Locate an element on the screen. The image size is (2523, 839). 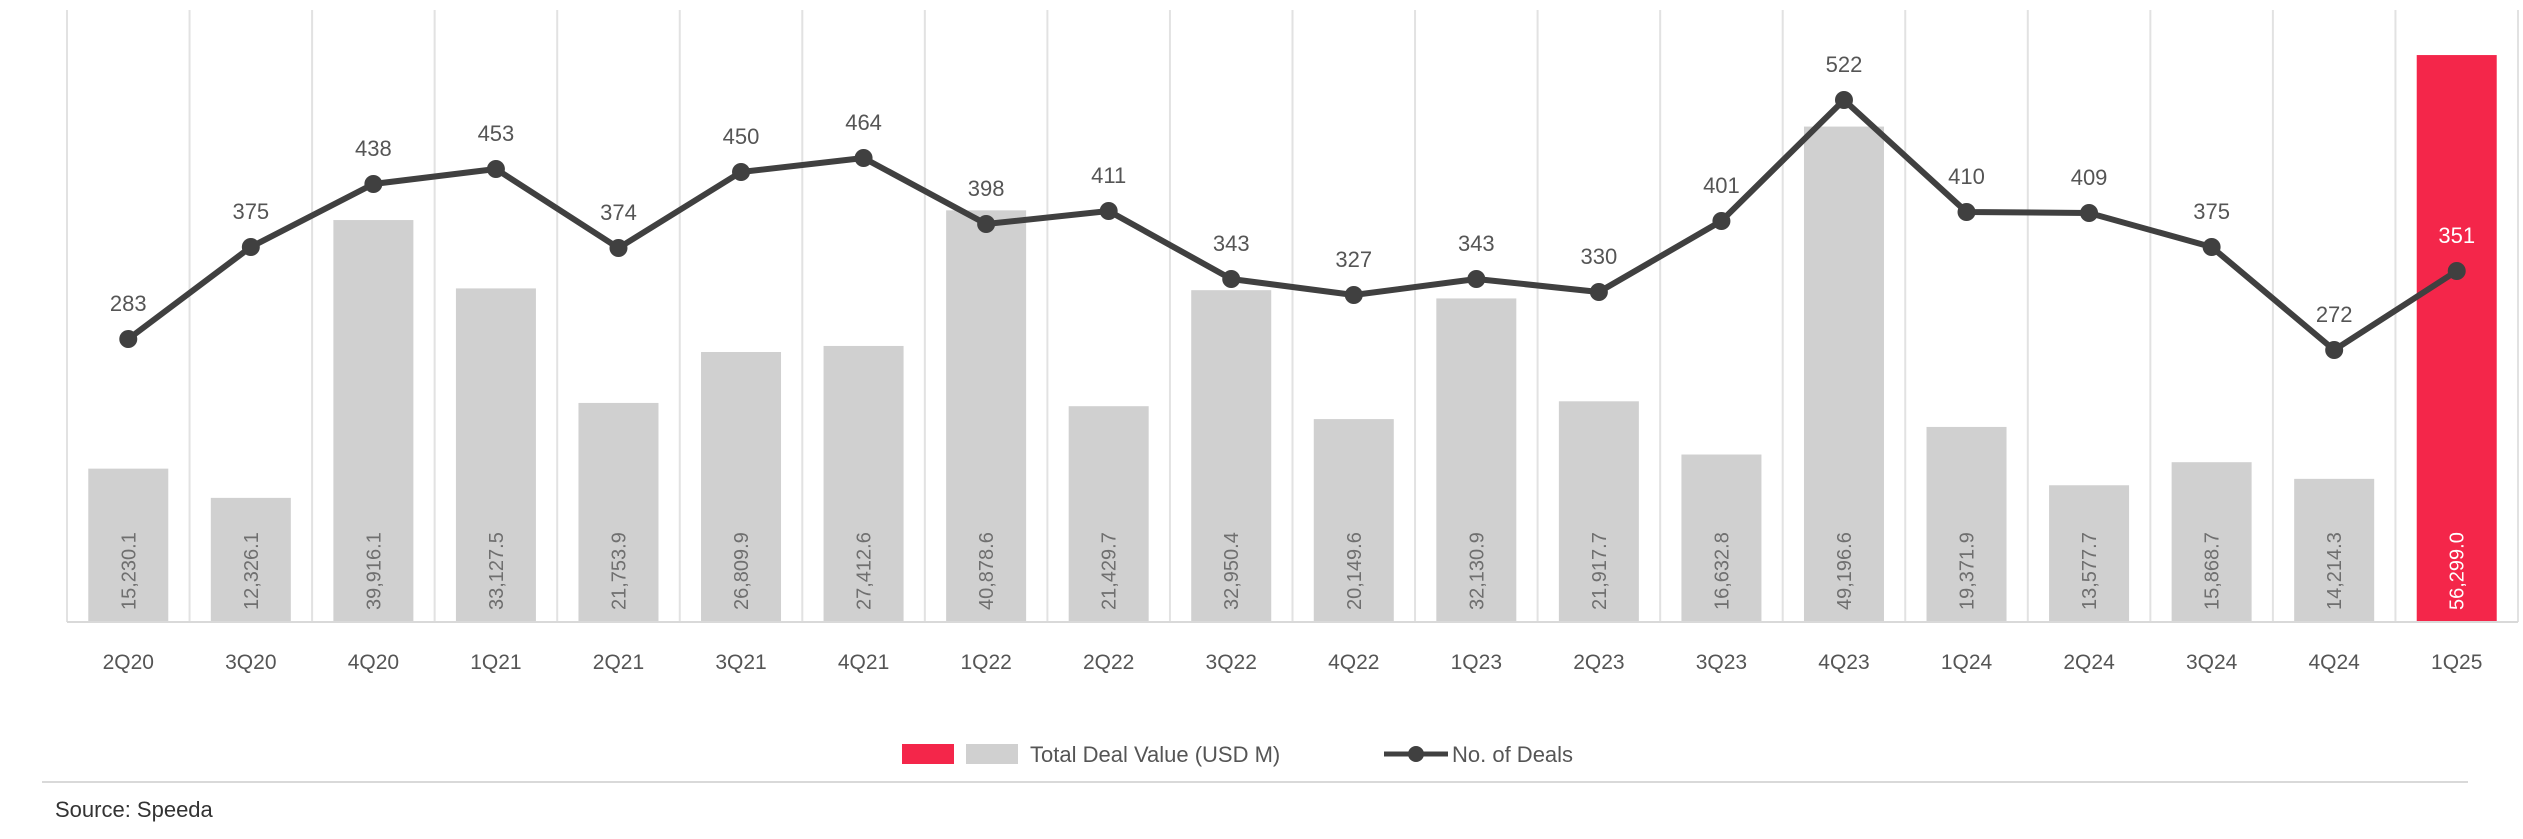
x-tick-label: 4Q22 is located at coordinates (1353, 662).